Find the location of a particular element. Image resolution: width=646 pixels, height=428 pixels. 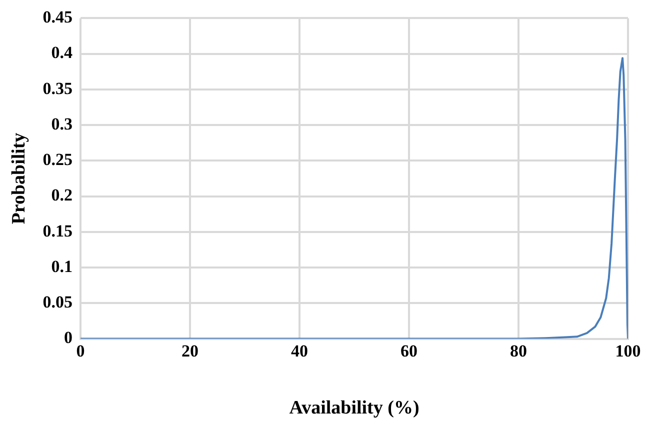

x-tick-label: 100 is located at coordinates (628, 350).